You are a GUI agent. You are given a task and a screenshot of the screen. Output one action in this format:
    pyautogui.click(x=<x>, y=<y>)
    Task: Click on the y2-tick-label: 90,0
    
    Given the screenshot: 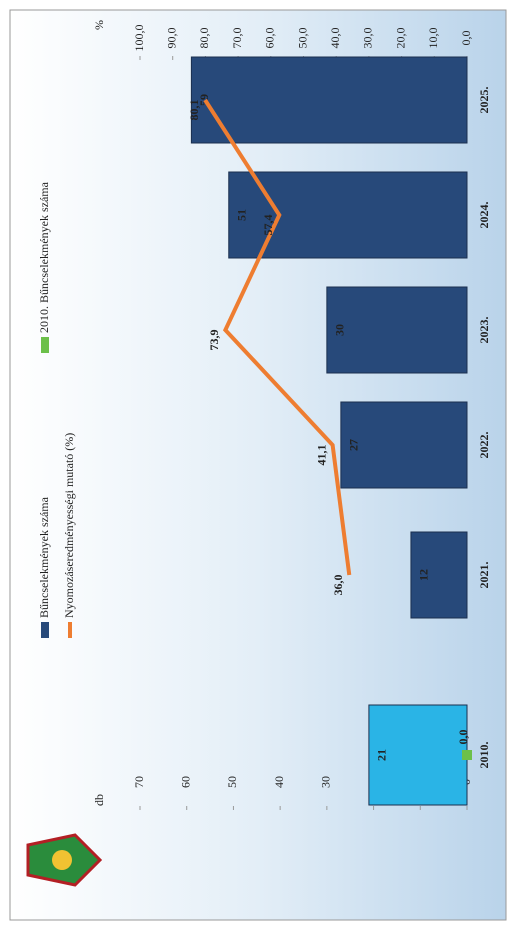 What is the action you would take?
    pyautogui.click(x=171, y=38)
    